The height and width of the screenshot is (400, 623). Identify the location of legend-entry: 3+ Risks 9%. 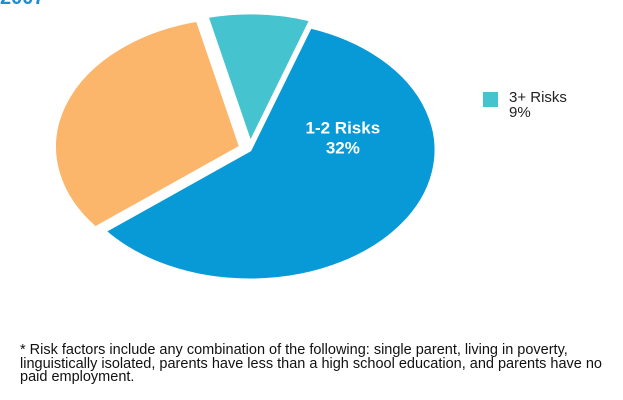
(538, 105).